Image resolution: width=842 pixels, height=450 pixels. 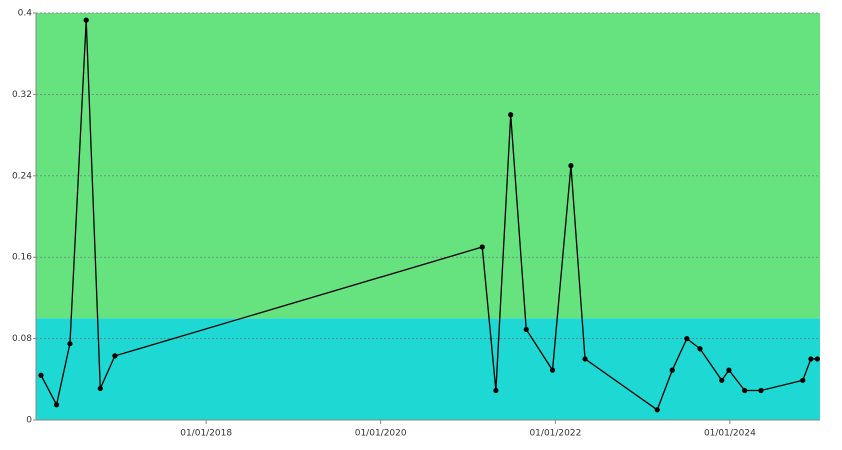 I want to click on y-tick-label: 0.32, so click(x=22, y=95).